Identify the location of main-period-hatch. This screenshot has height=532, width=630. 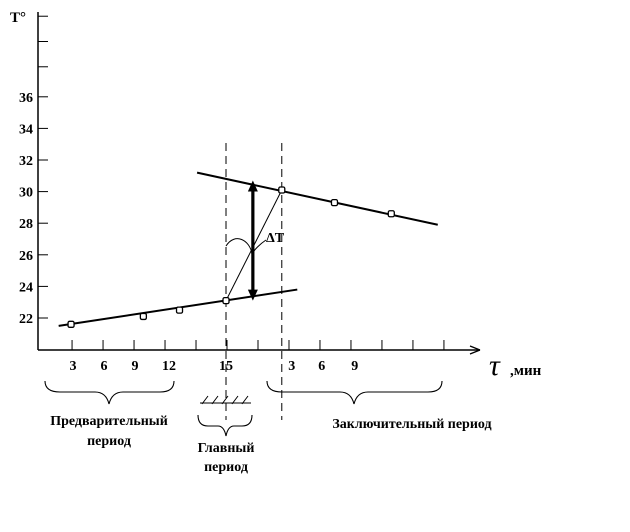
(225, 400).